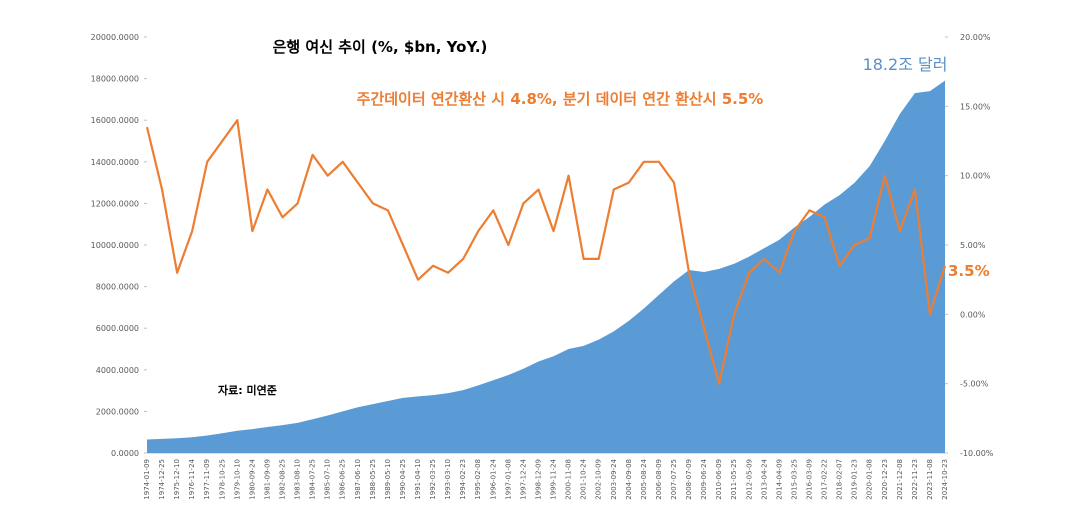 This screenshot has width=1080, height=506. What do you see at coordinates (584, 478) in the screenshot?
I see `x-tick-label: 2001-10-24` at bounding box center [584, 478].